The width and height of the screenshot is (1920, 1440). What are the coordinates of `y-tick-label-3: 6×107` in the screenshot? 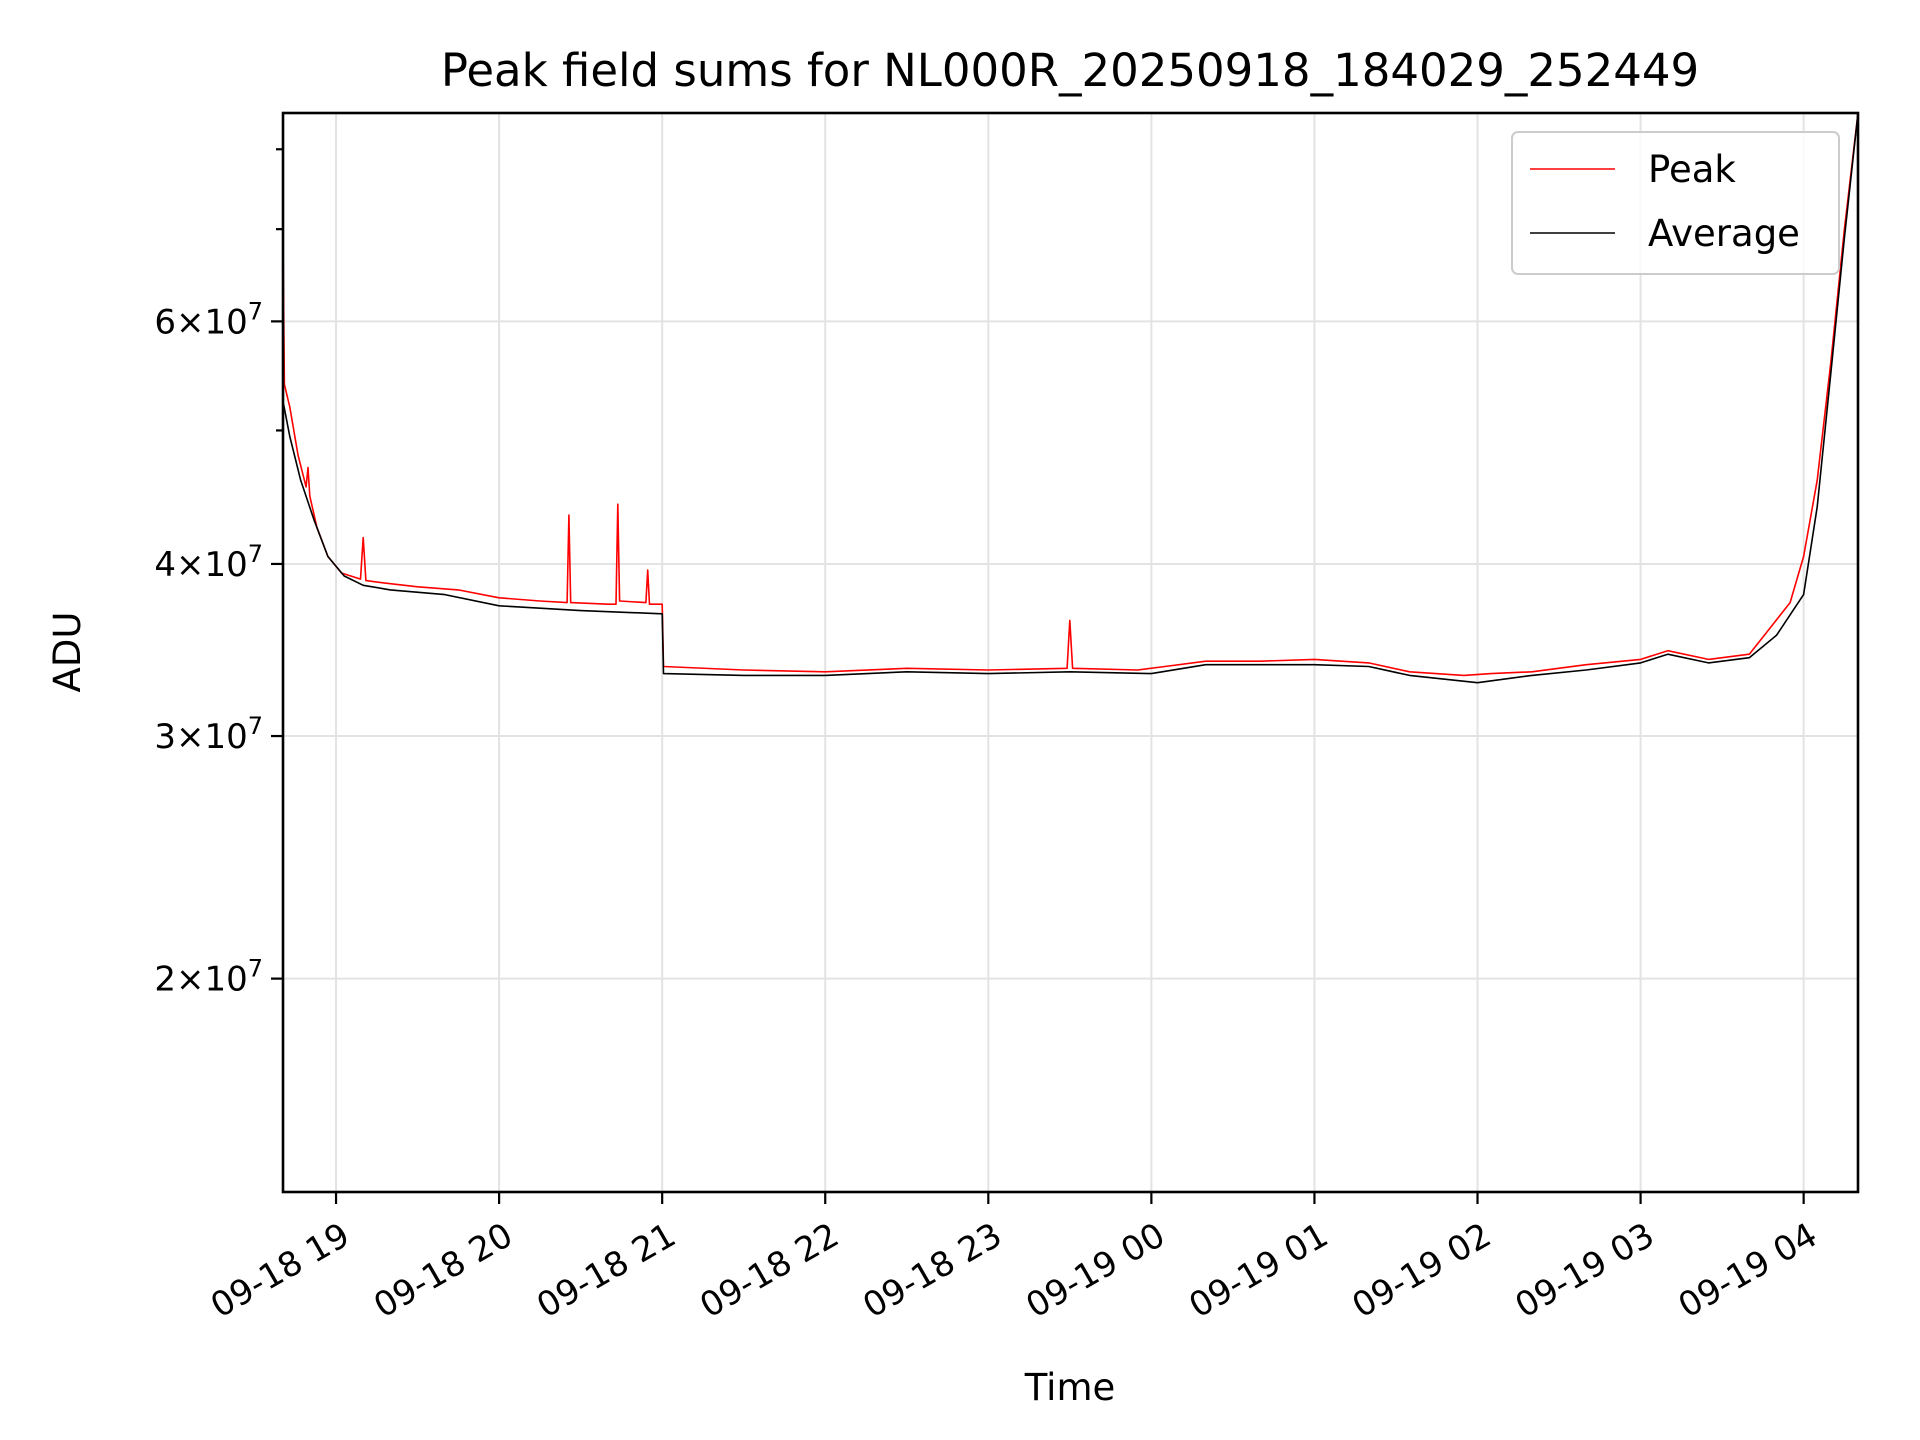 It's located at (208, 319).